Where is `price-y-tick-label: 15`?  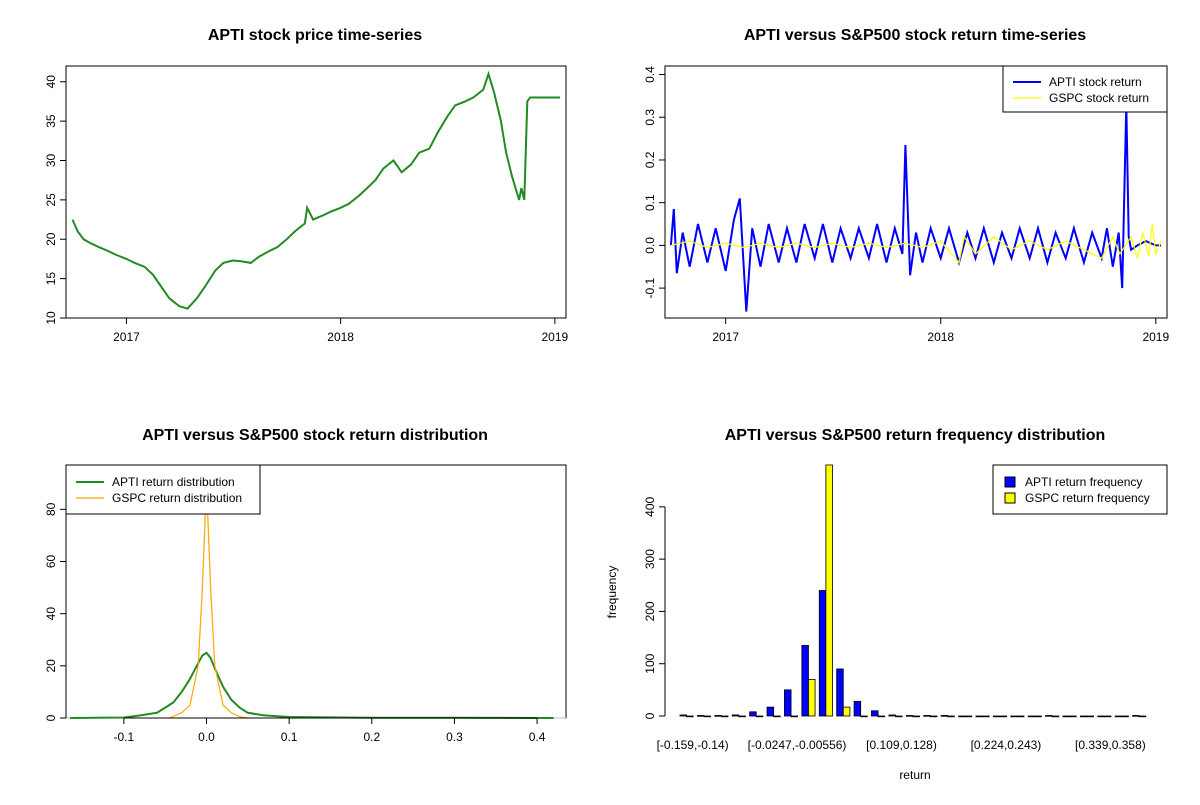 price-y-tick-label: 15 is located at coordinates (51, 279).